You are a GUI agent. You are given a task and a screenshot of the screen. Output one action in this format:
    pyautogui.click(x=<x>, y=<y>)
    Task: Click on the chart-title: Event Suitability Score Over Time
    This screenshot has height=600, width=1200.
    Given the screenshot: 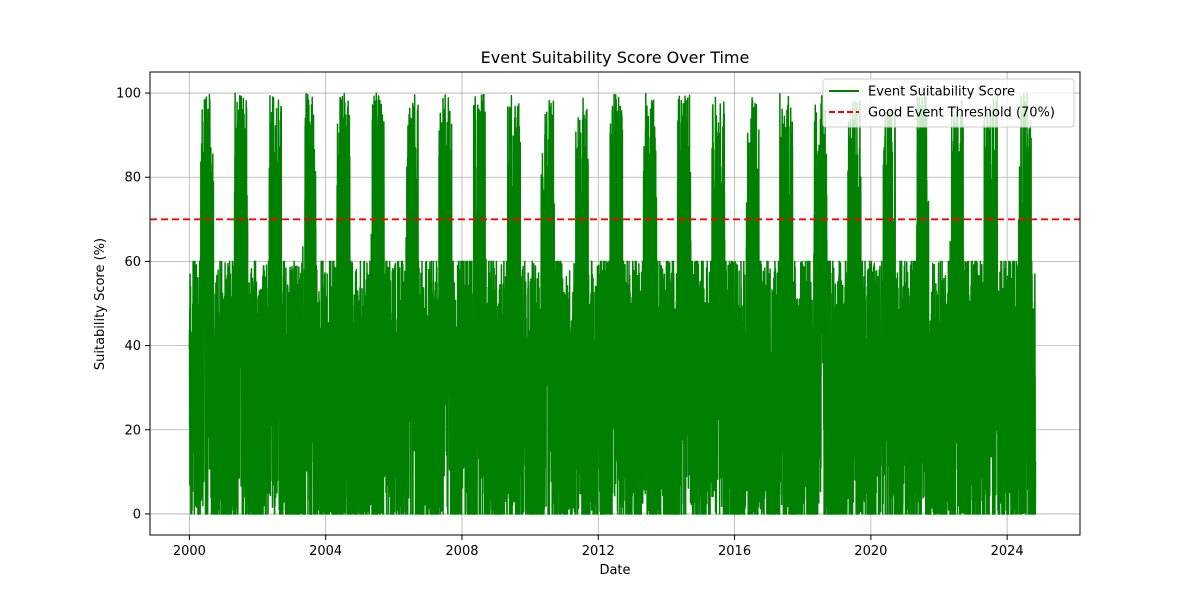 What is the action you would take?
    pyautogui.click(x=615, y=57)
    